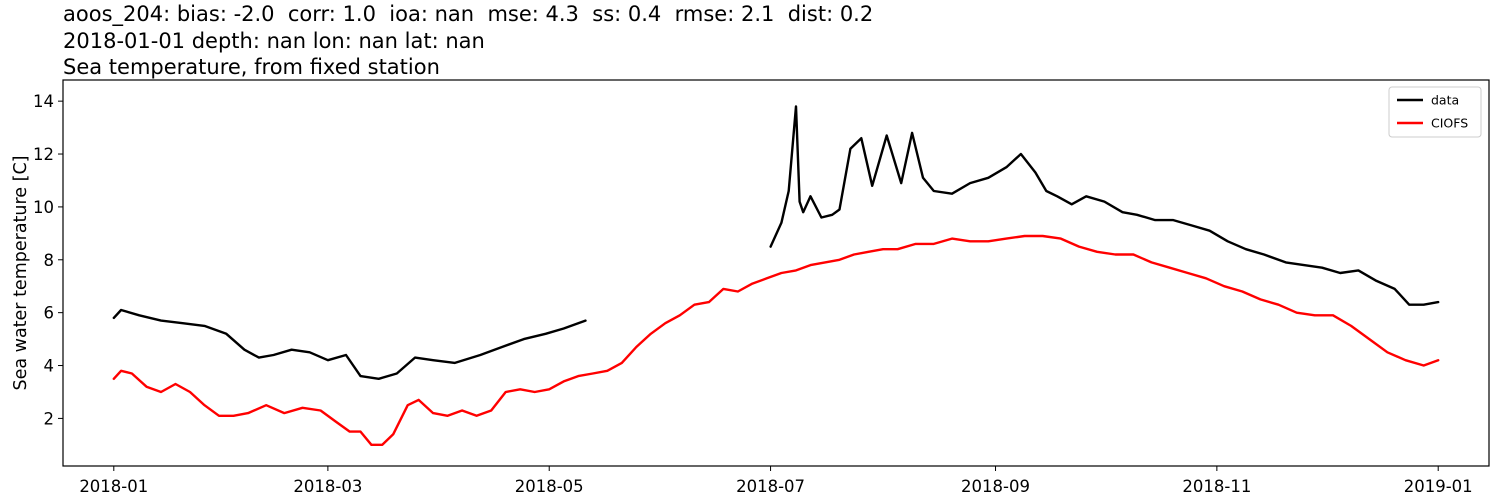  I want to click on y-tick-label: 2, so click(49, 418).